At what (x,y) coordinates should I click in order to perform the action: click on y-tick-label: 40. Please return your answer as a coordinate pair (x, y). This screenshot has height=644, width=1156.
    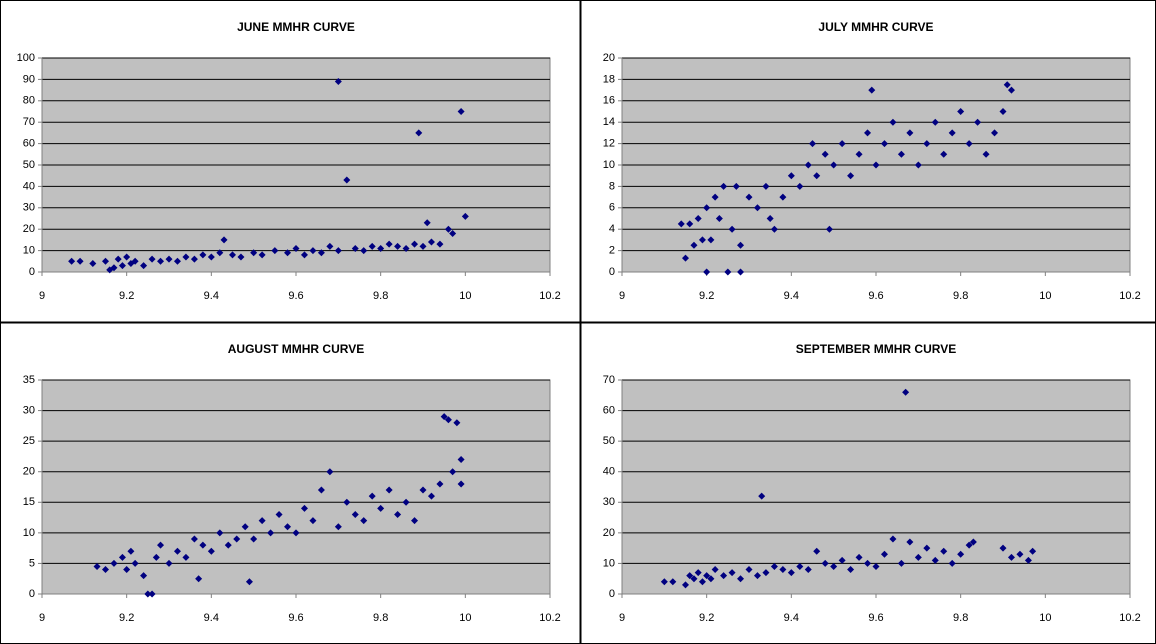
    Looking at the image, I should click on (609, 472).